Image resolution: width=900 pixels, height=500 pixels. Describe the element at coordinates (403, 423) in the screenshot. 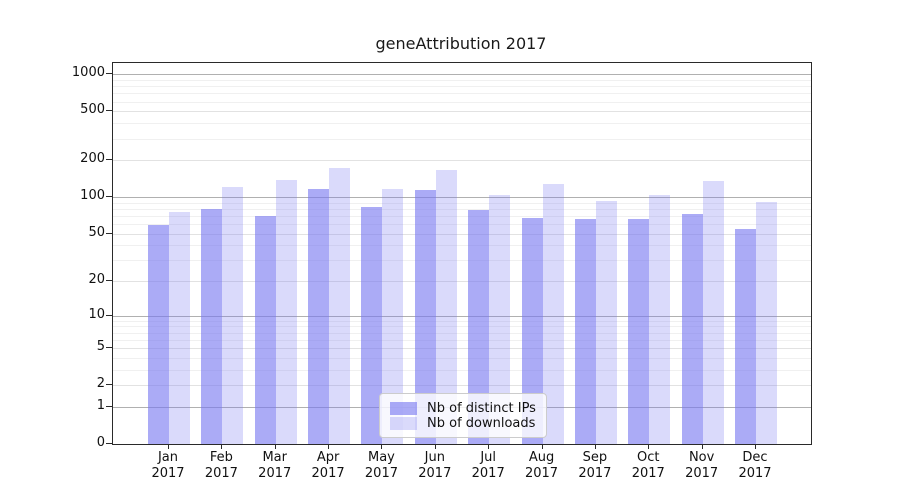

I see `legend-swatch-downloads` at that location.